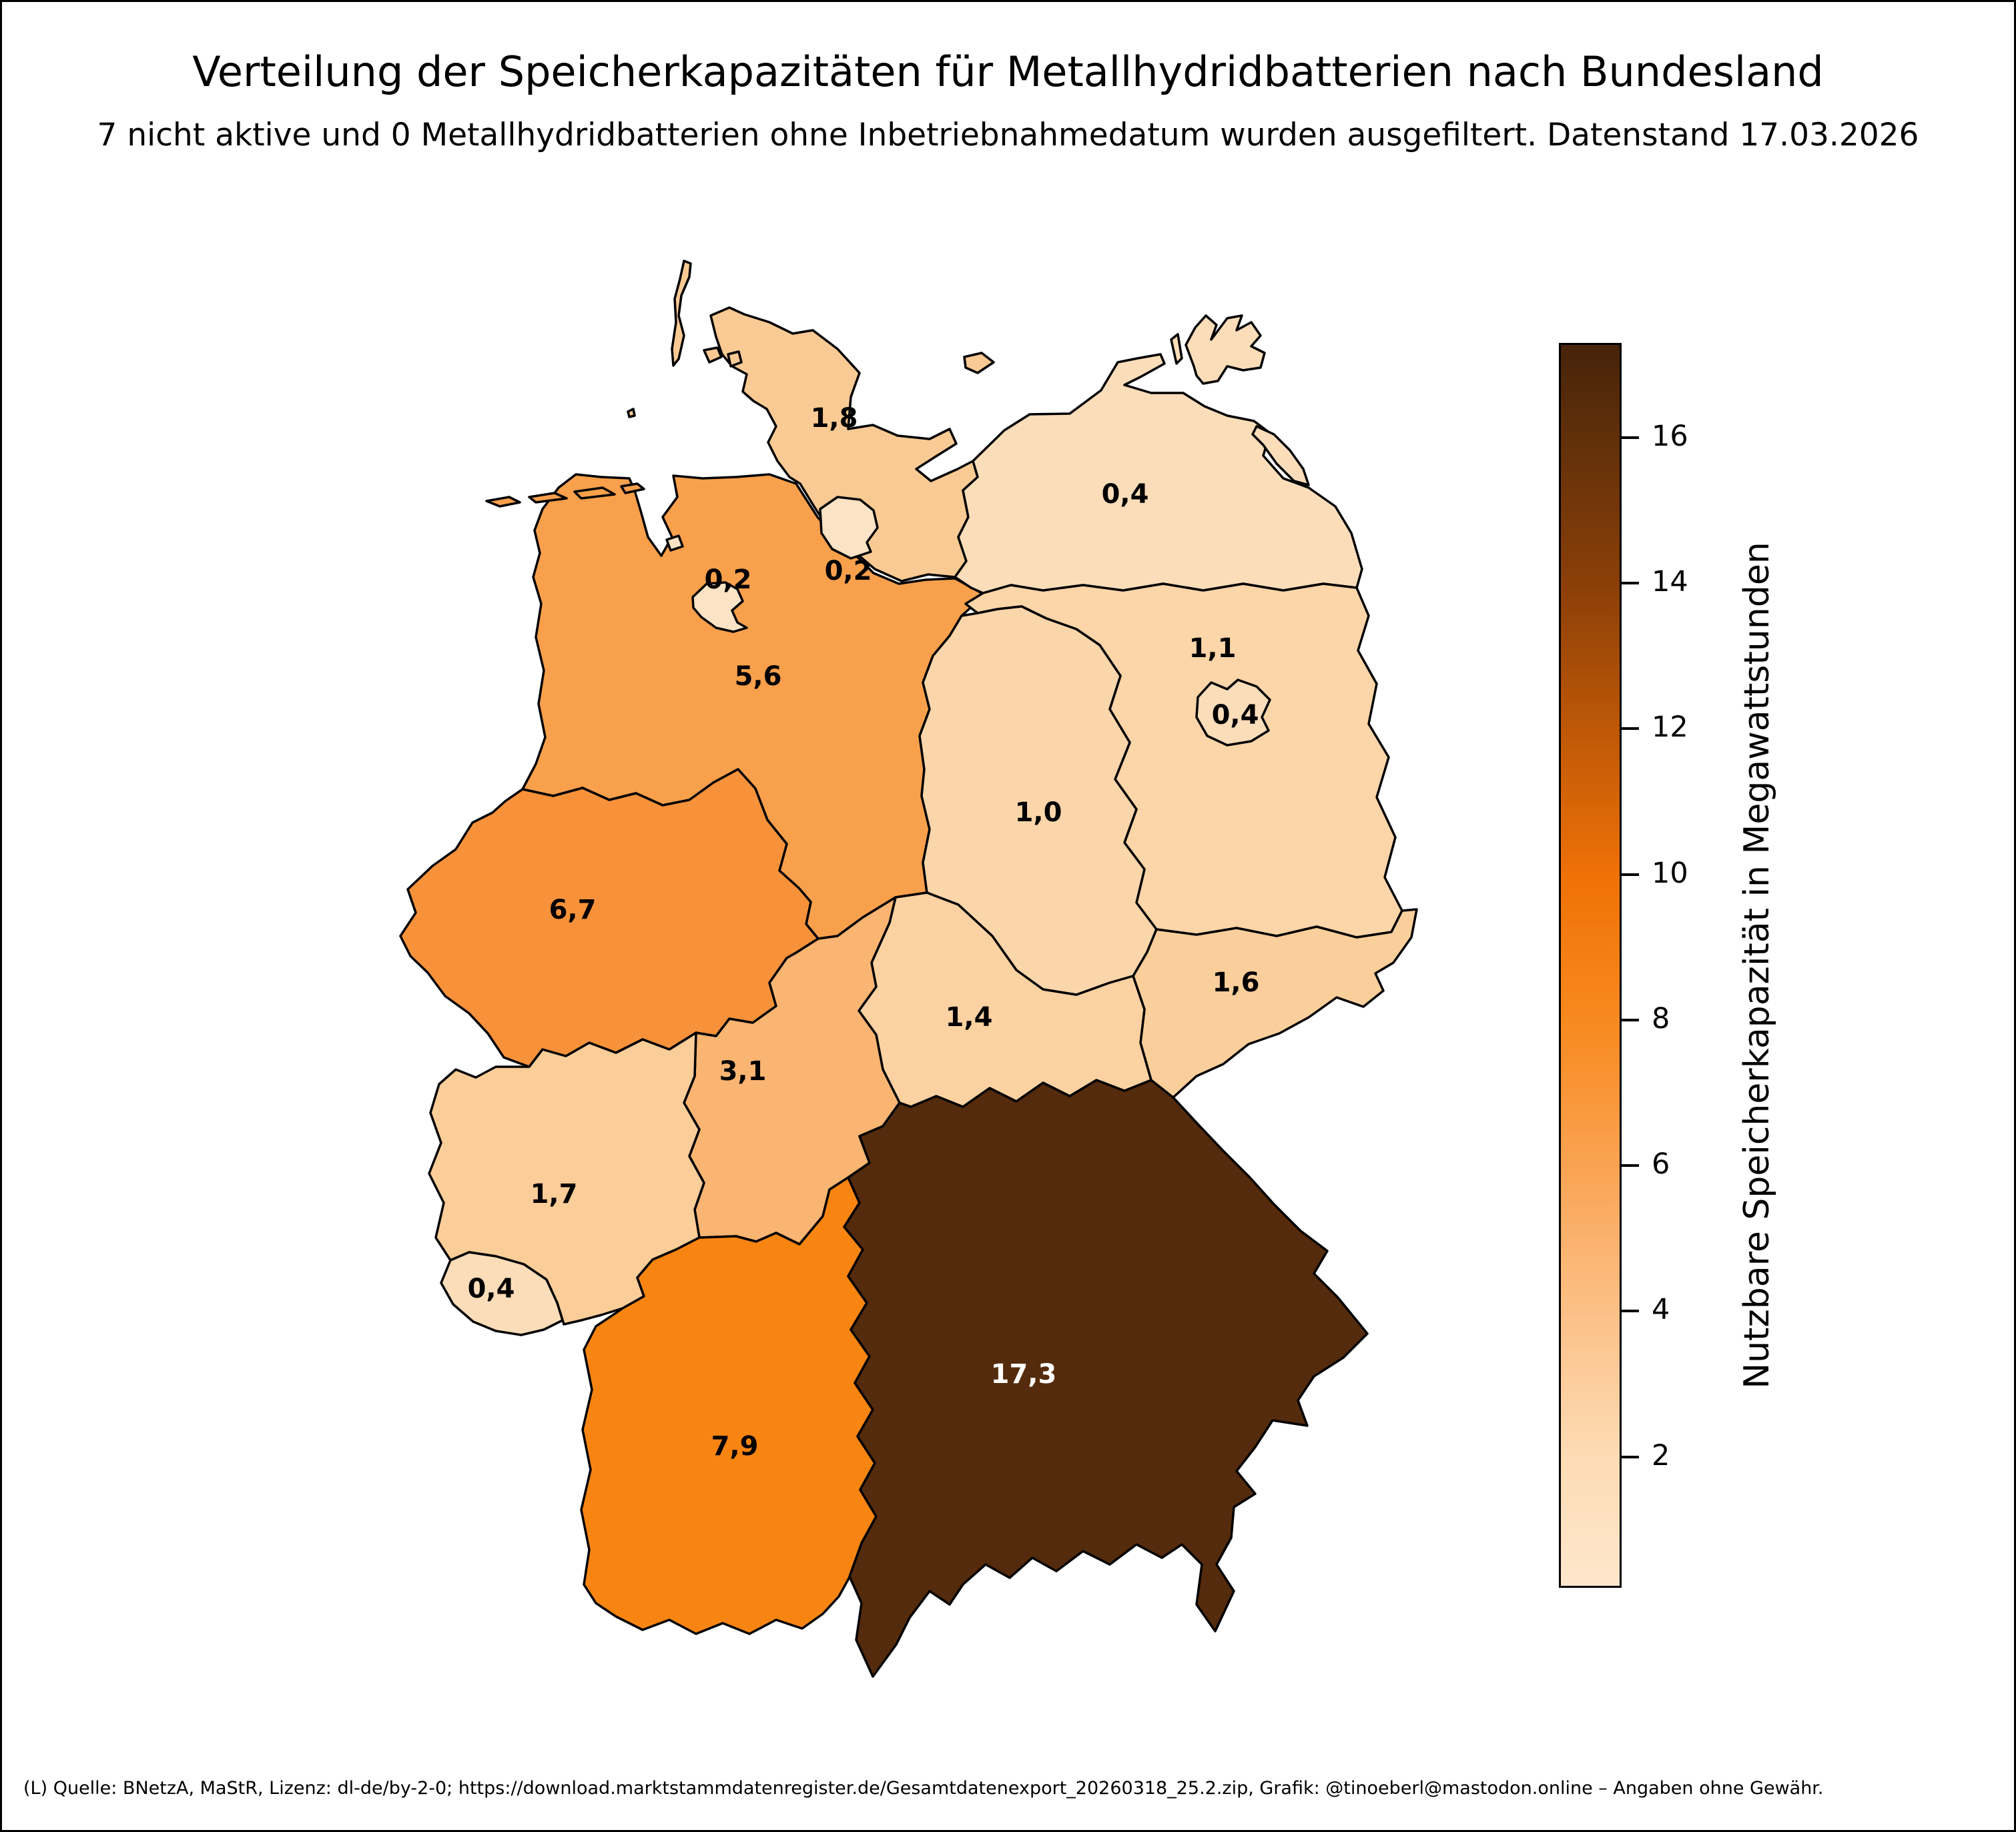  What do you see at coordinates (1280, 455) in the screenshot?
I see `island-usedom` at bounding box center [1280, 455].